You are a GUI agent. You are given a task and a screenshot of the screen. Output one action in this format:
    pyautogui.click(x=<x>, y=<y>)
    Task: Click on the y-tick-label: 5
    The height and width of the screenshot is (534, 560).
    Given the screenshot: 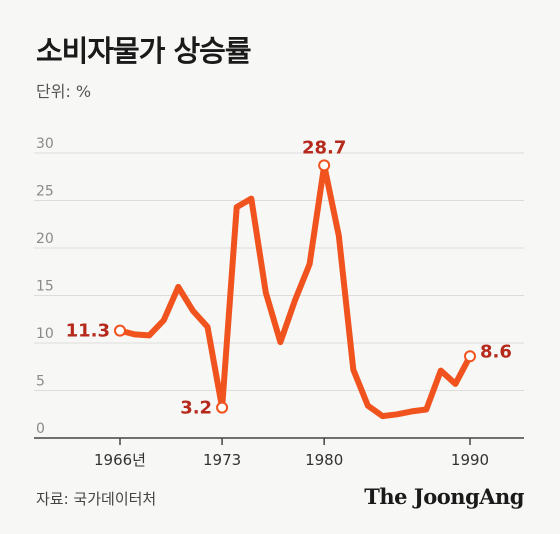 What is the action you would take?
    pyautogui.click(x=40, y=382)
    